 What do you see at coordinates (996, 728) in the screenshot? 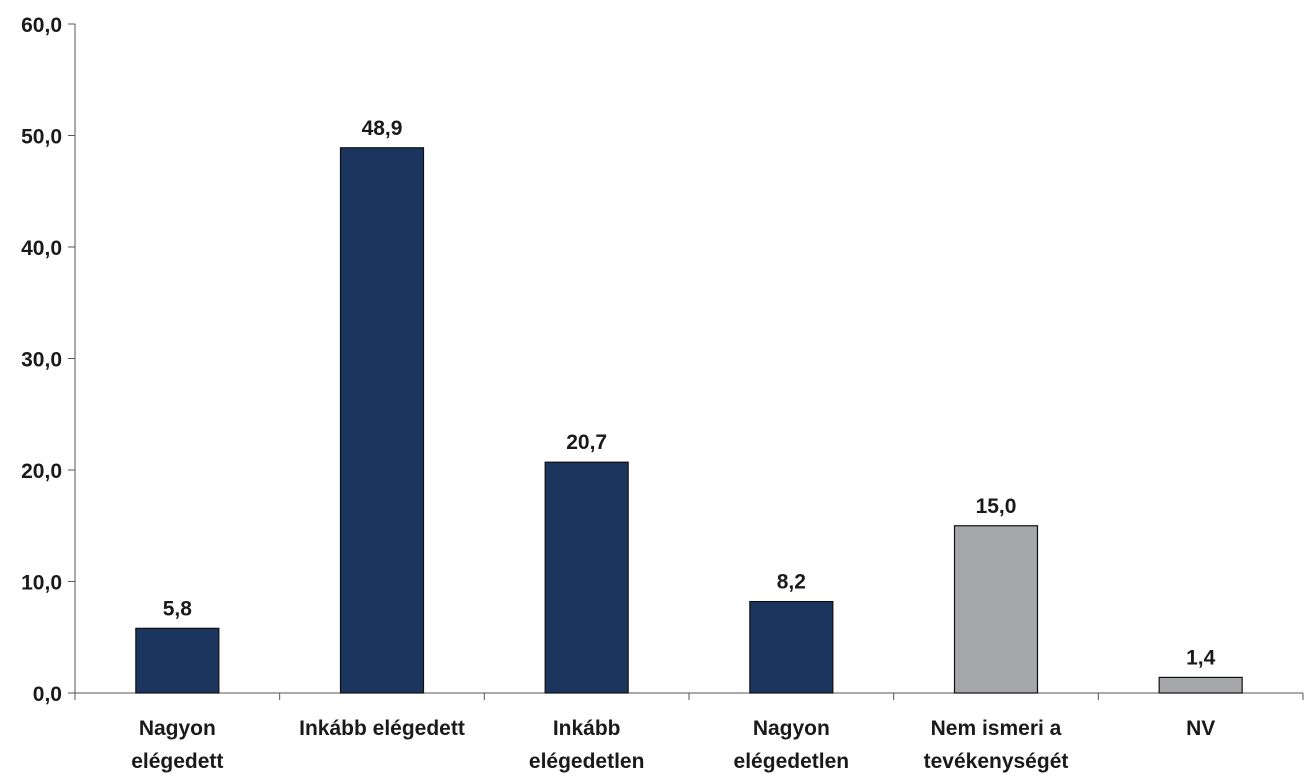
I see `category-label: Nem ismeri a` at bounding box center [996, 728].